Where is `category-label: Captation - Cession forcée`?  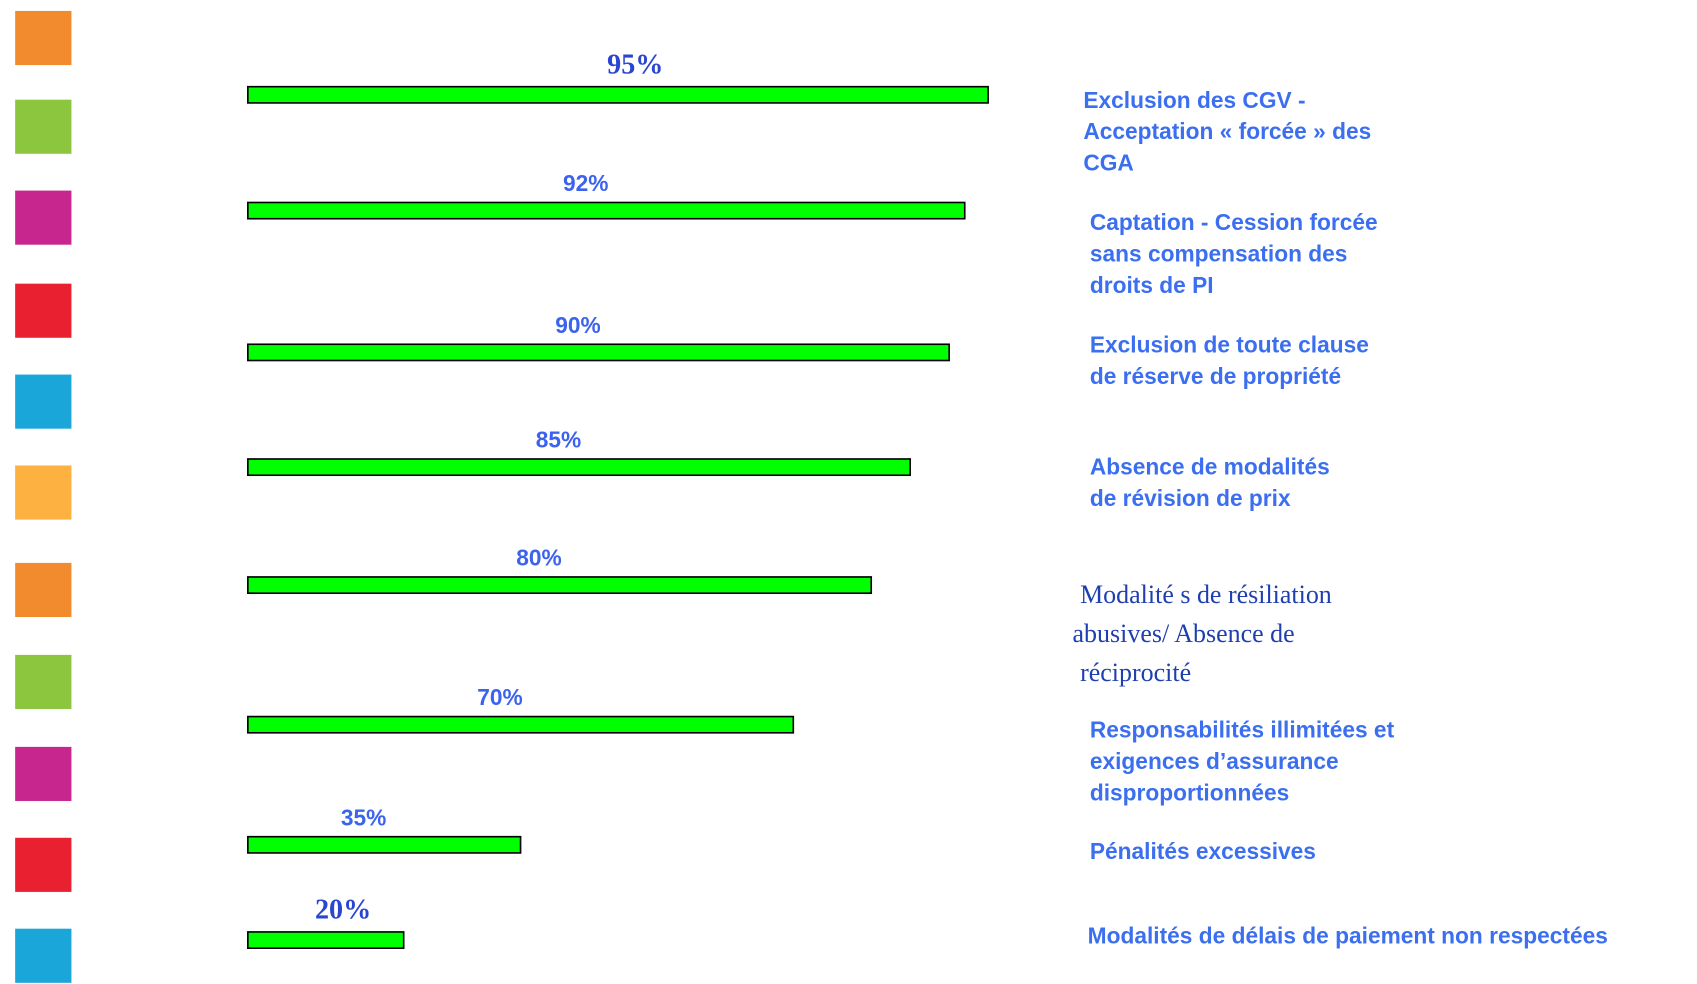
category-label: Captation - Cession forcée is located at coordinates (1234, 222).